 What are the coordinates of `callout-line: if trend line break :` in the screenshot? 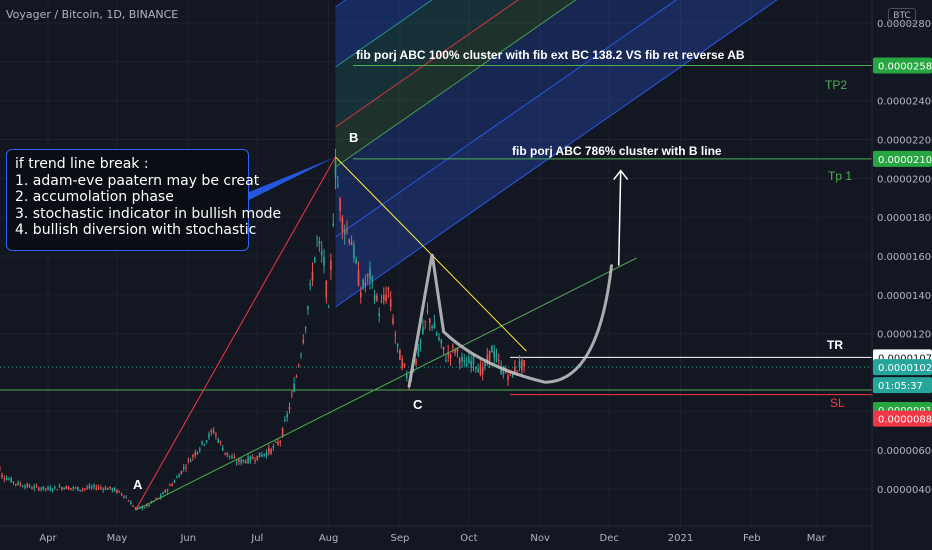 It's located at (82, 164).